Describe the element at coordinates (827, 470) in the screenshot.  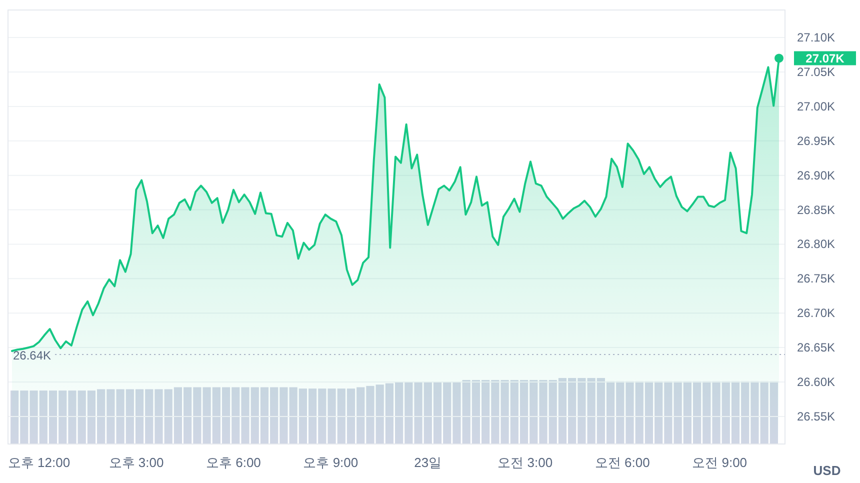
I see `y-axis-title: USD` at that location.